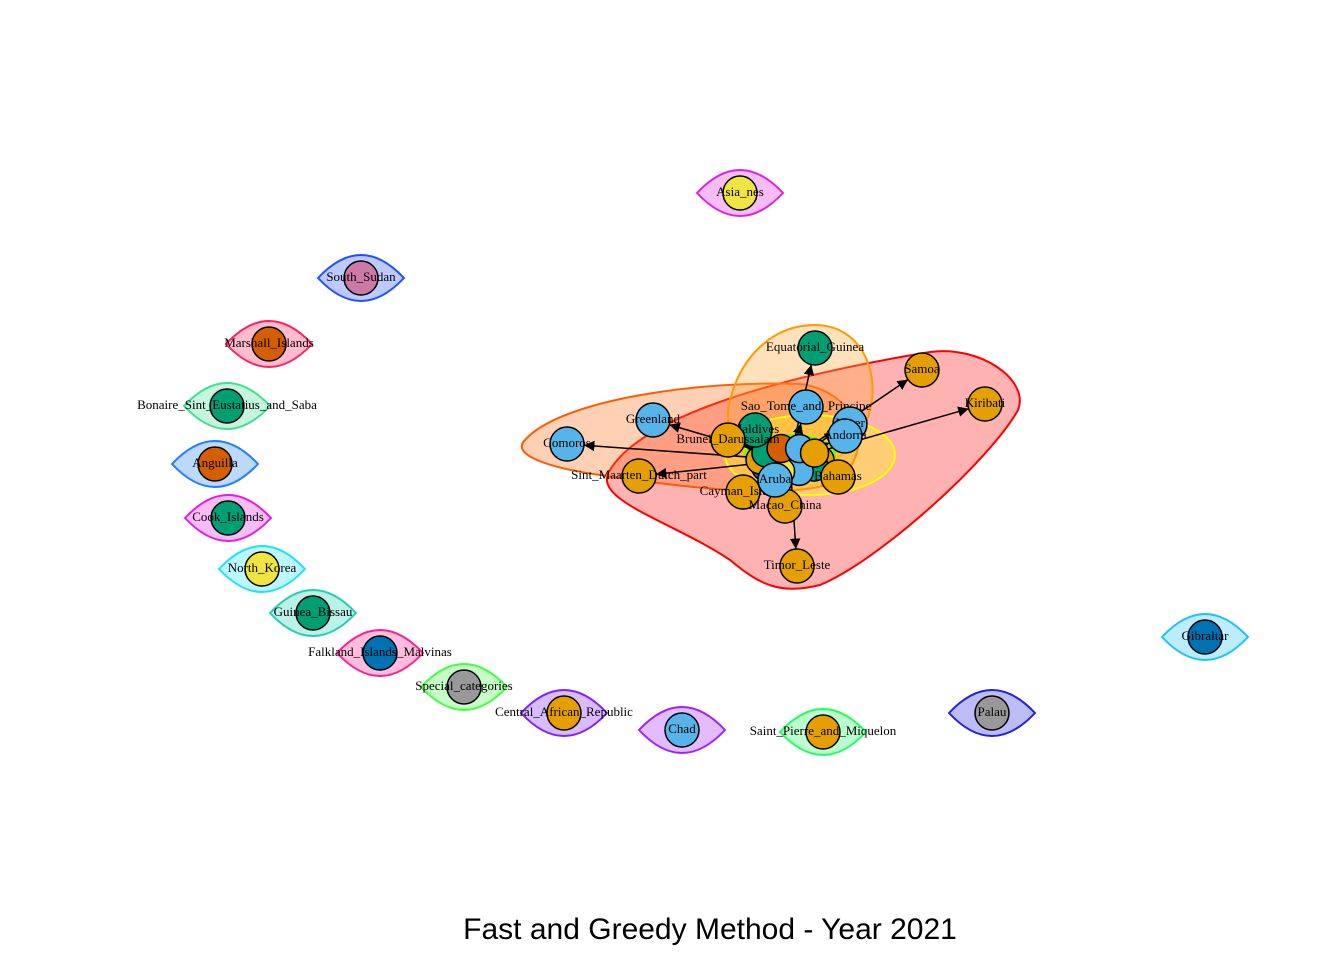 This screenshot has height=960, width=1344. I want to click on node-label: Andorra, so click(845, 434).